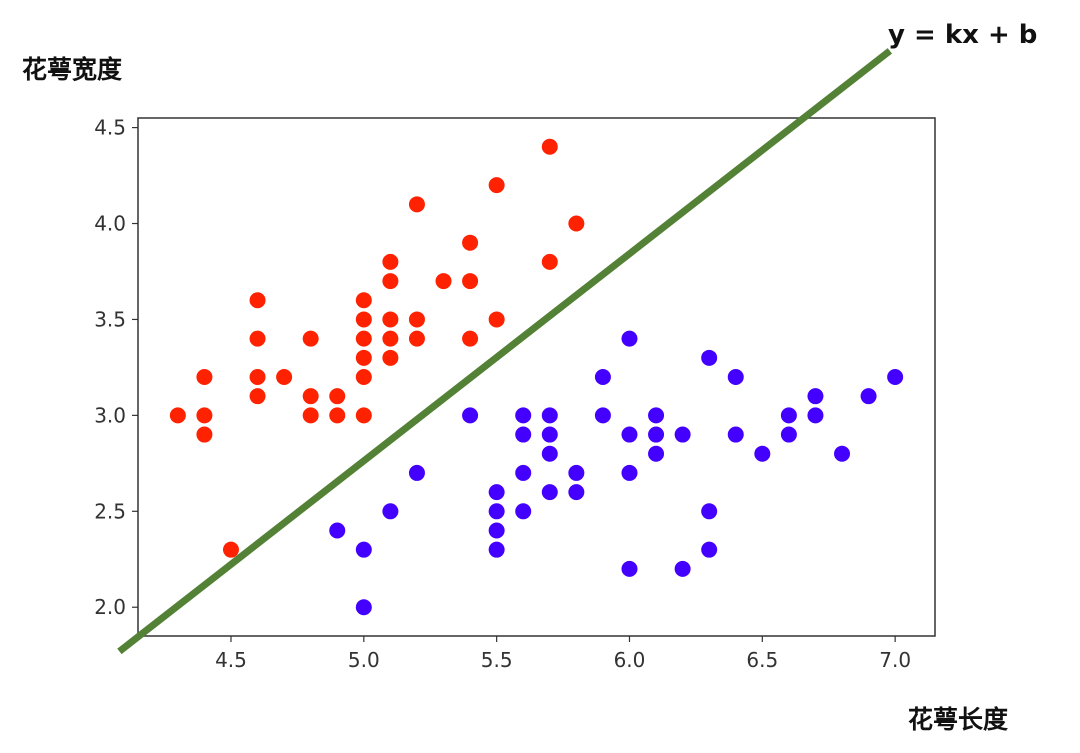 This screenshot has height=753, width=1080. Describe the element at coordinates (958, 719) in the screenshot. I see `x-axis-label: 花萼长度` at that location.